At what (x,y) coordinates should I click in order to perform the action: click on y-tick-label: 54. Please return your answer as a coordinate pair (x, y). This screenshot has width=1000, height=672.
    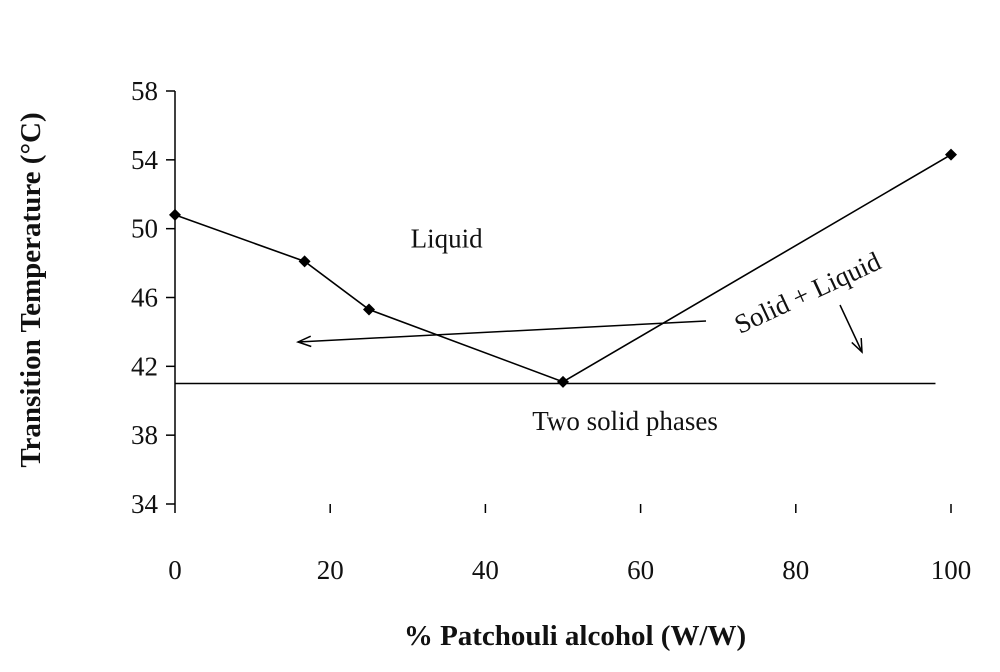
    Looking at the image, I should click on (145, 160).